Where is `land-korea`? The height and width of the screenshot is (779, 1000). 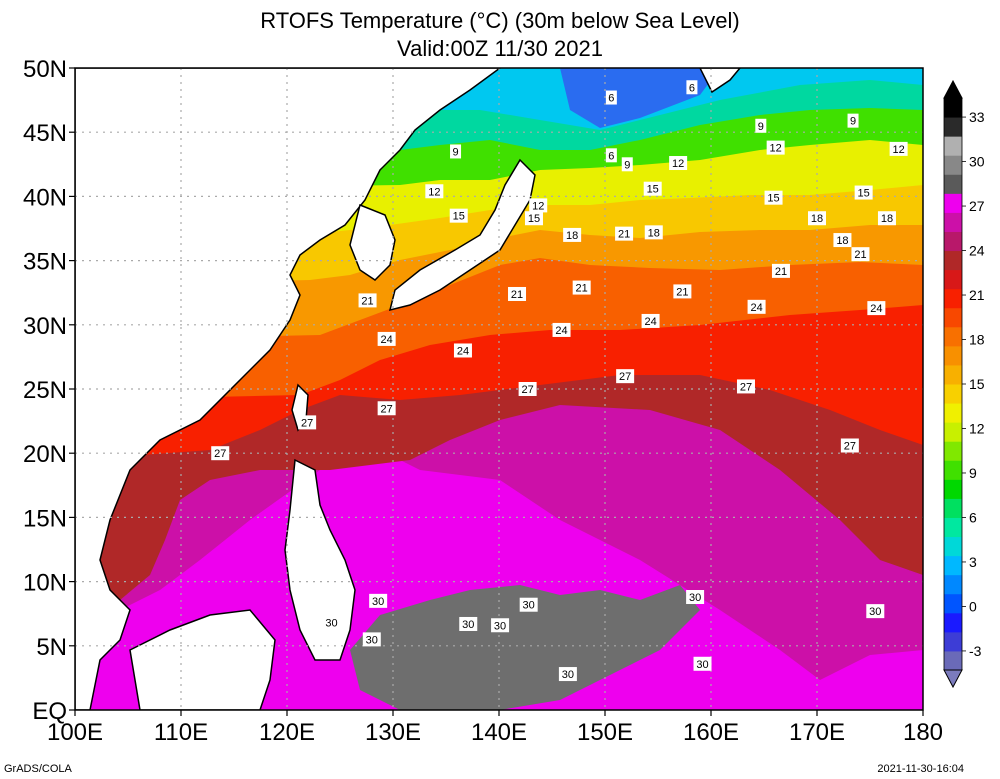
land-korea is located at coordinates (372, 242).